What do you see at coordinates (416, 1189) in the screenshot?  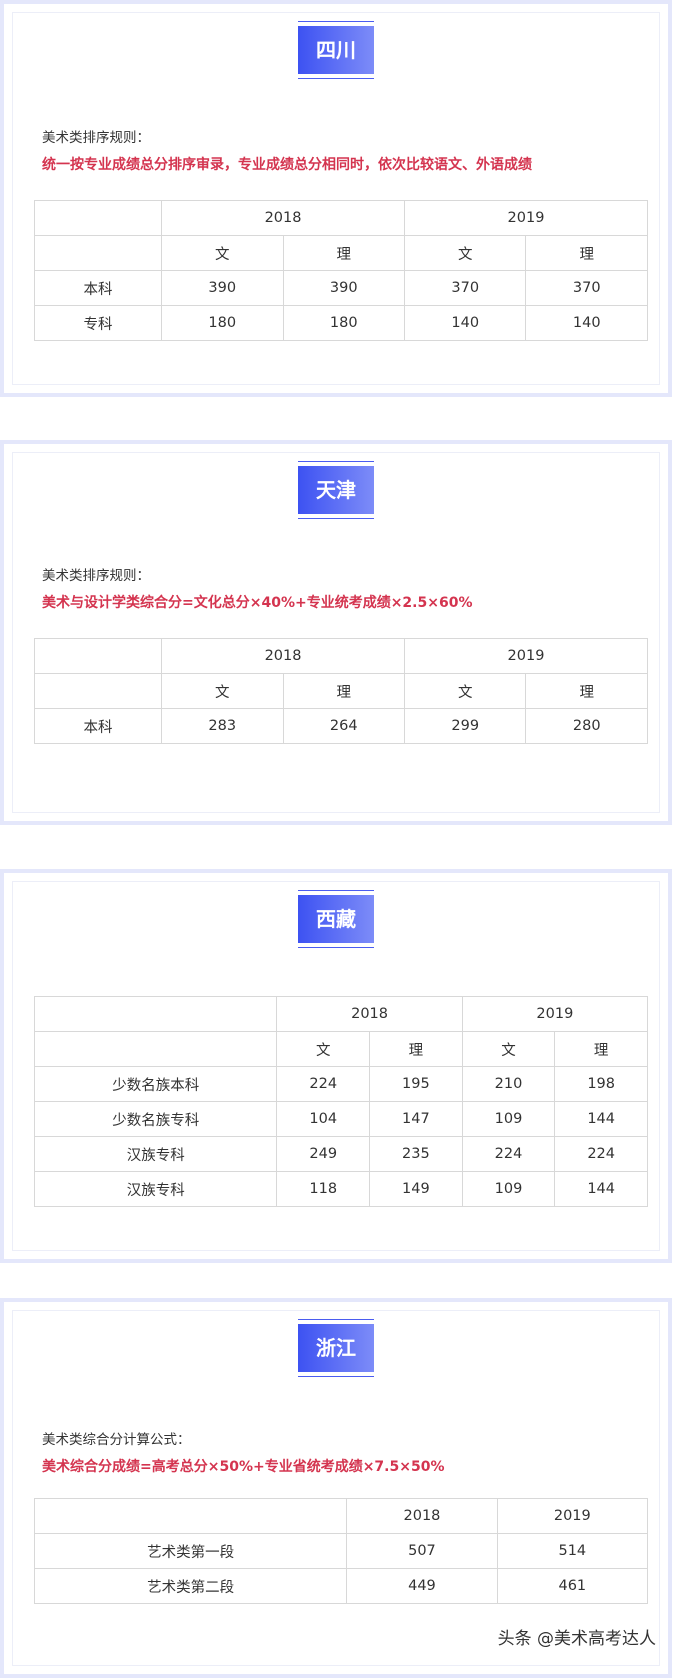 I see `score-cell: 149` at bounding box center [416, 1189].